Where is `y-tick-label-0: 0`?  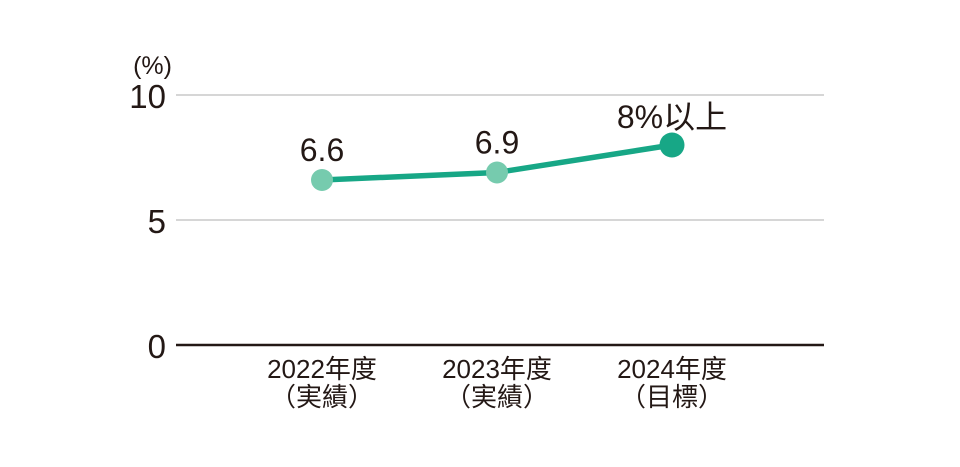
y-tick-label-0: 0 is located at coordinates (157, 346).